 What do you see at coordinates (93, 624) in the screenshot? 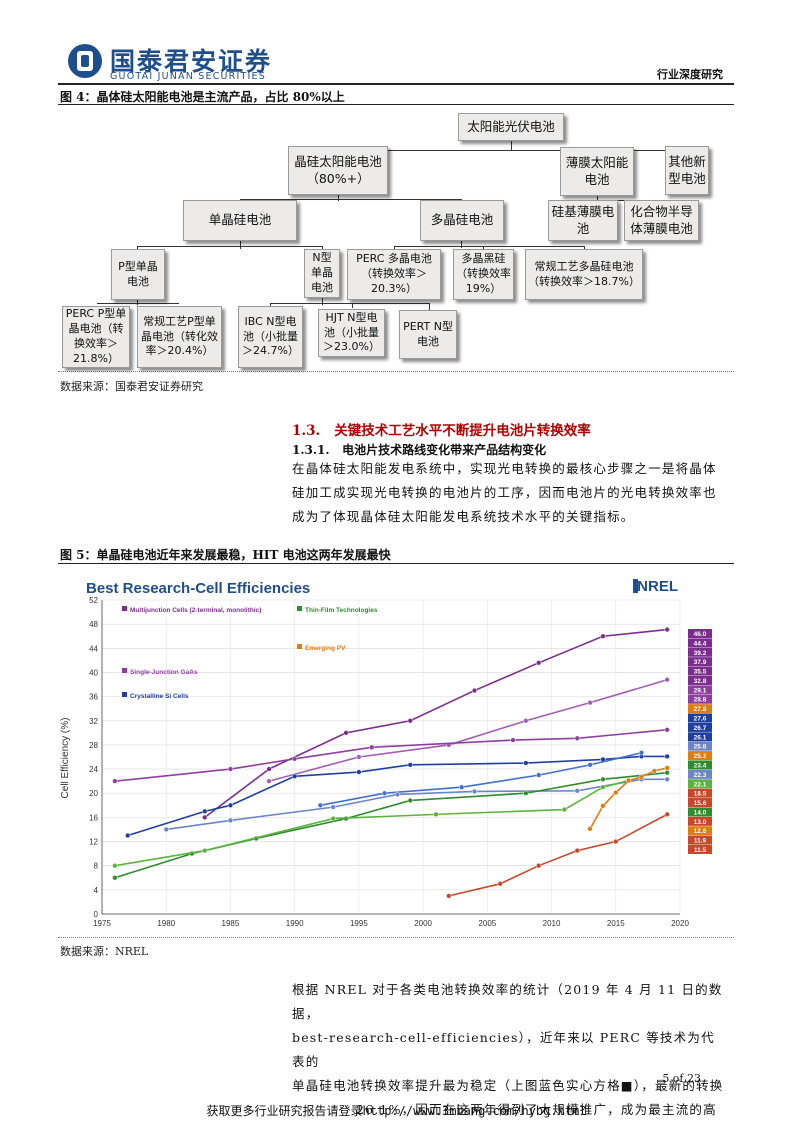
I see `y-tick-label: 48` at bounding box center [93, 624].